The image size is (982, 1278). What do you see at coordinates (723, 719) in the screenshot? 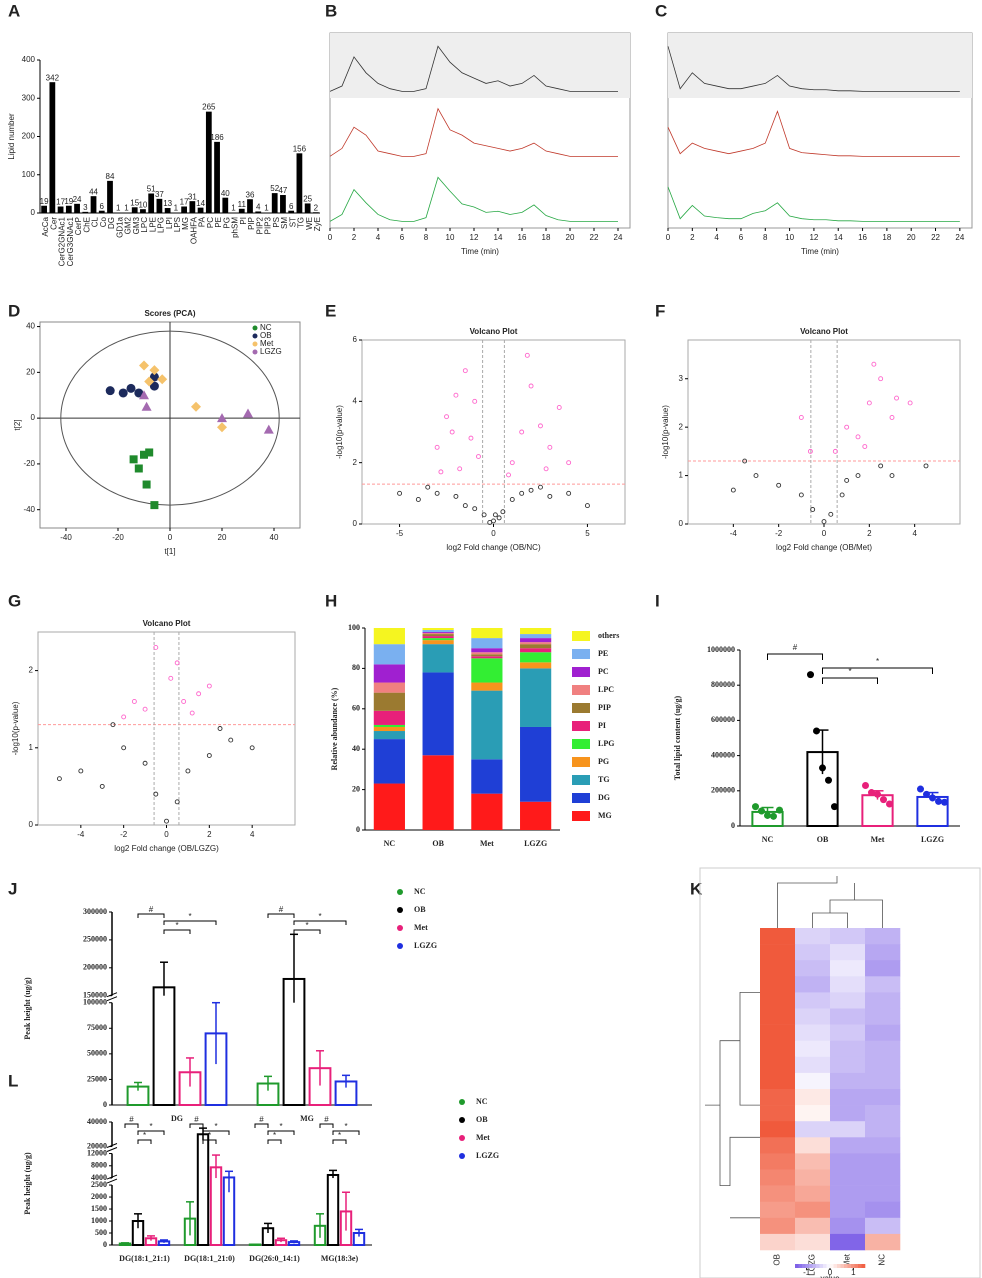
I see `y-tick-label: 600000` at bounding box center [723, 719].